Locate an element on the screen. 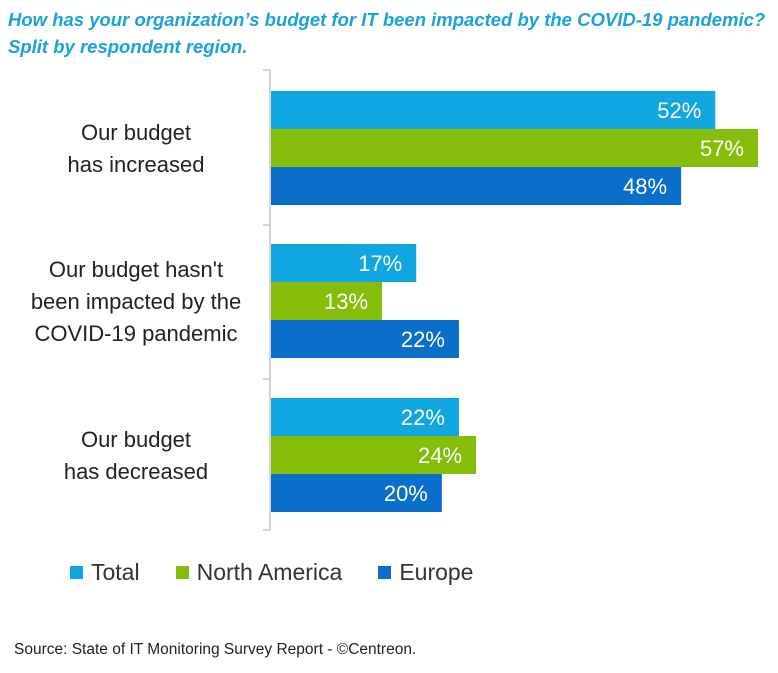 The height and width of the screenshot is (673, 778). legend-item: Europe is located at coordinates (425, 572).